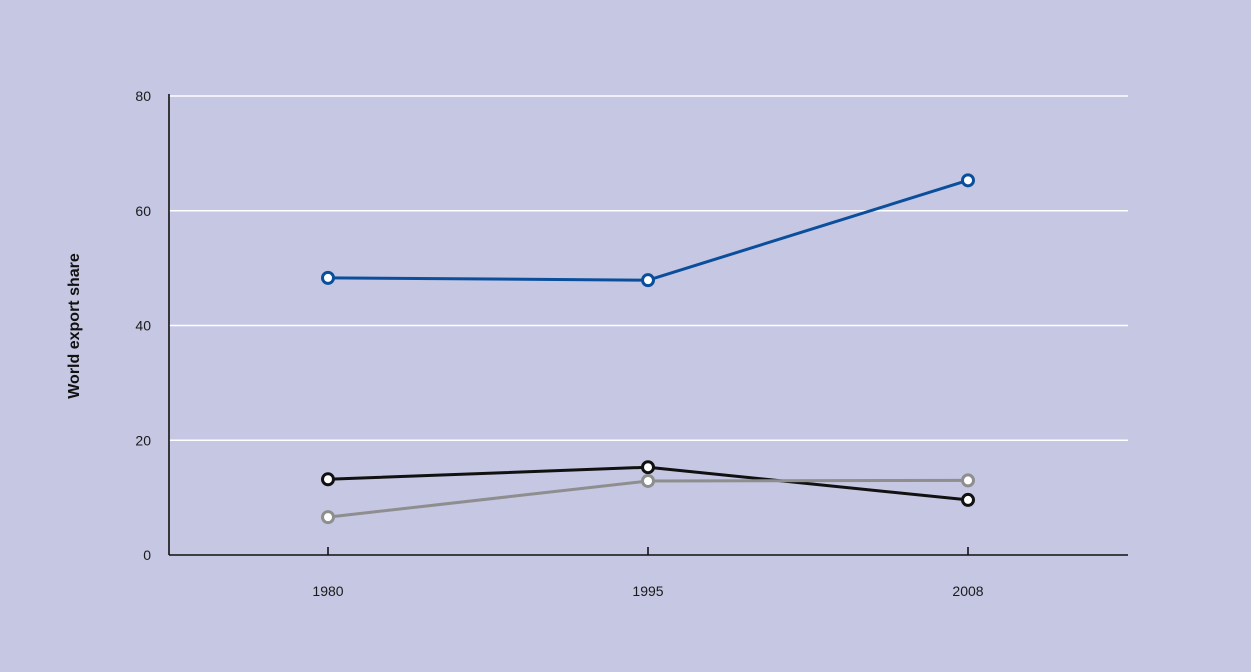 The height and width of the screenshot is (672, 1251). I want to click on y-axis-title: World export share, so click(74, 326).